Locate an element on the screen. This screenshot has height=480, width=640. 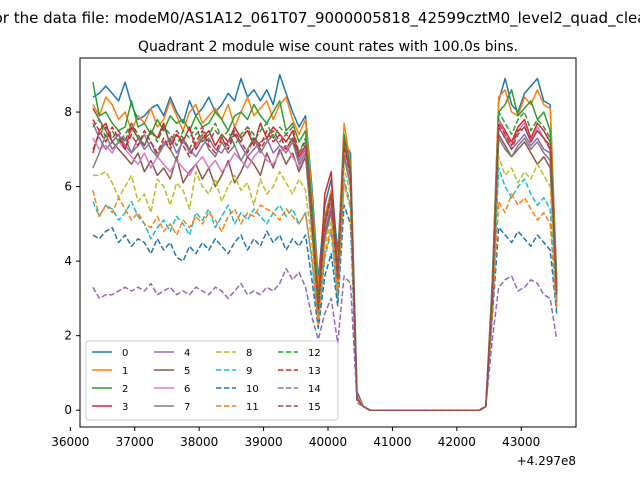
x-tick-label: 38000 is located at coordinates (199, 442).